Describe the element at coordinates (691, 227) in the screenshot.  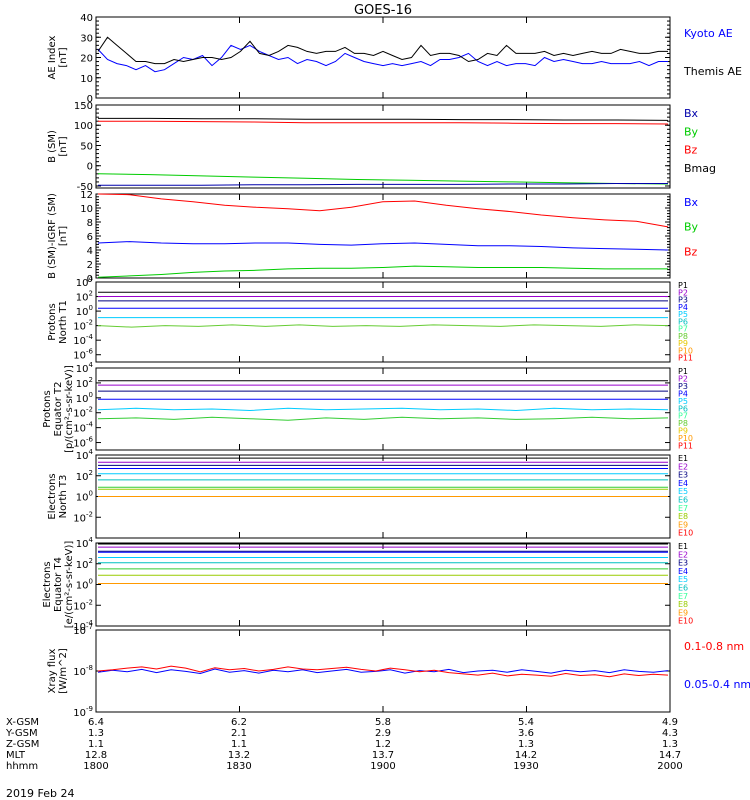
I see `legend-item-by: By` at that location.